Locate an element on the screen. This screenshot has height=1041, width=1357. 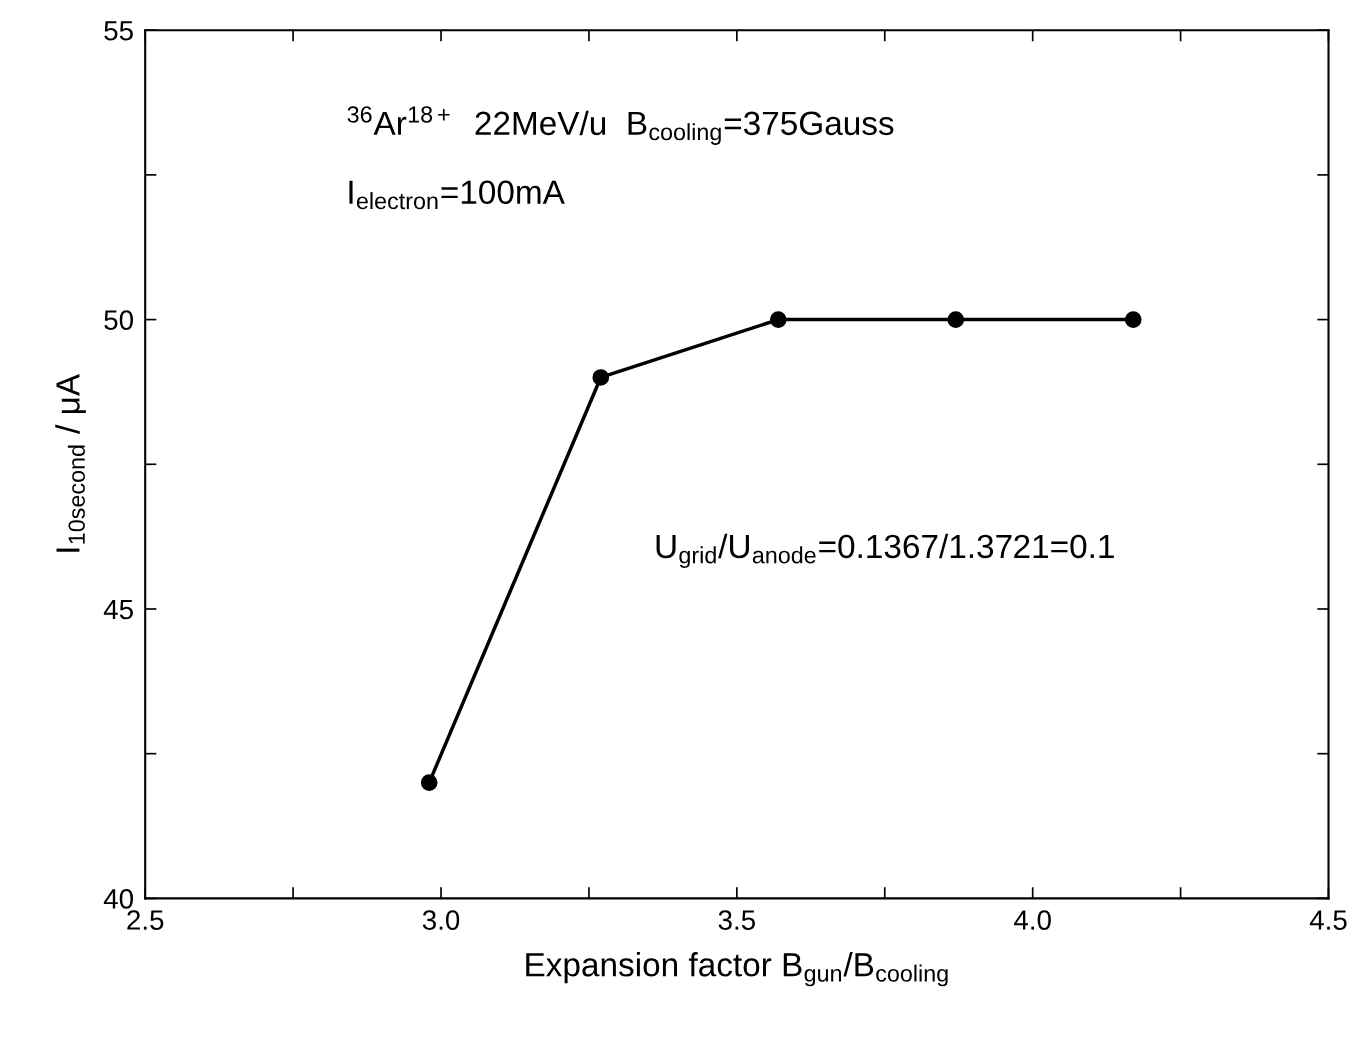
x-tick-label: 4.0 is located at coordinates (1032, 920).